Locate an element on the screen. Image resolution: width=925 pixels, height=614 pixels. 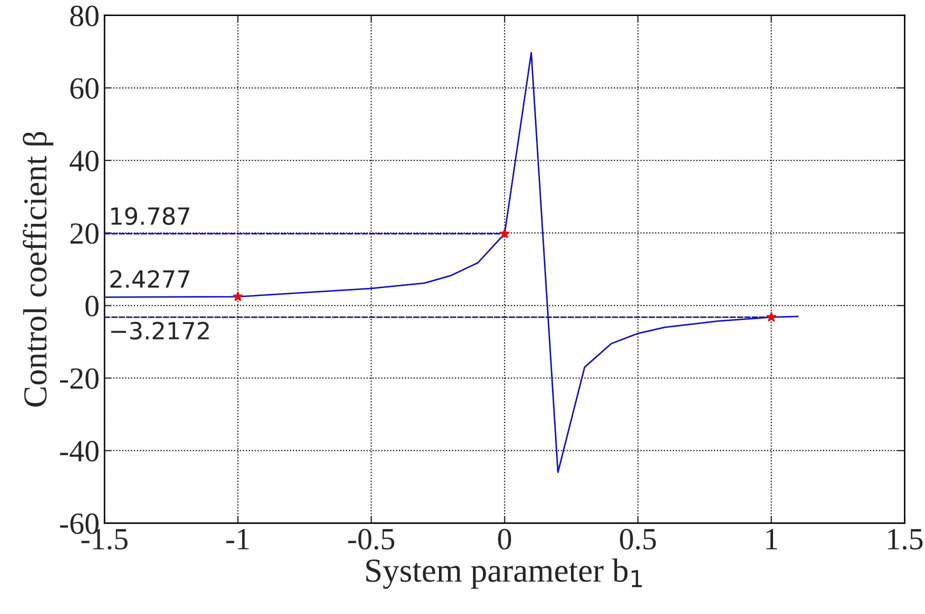
x-axis-title: System parameter b$_{1}$ is located at coordinates (504, 573).